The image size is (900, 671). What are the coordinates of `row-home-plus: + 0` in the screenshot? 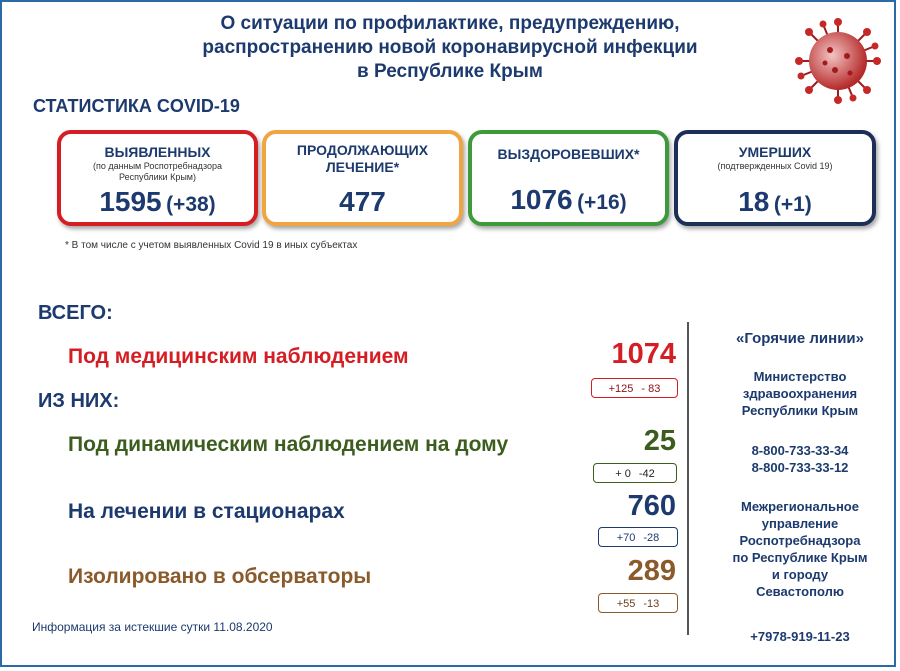 It's located at (623, 474).